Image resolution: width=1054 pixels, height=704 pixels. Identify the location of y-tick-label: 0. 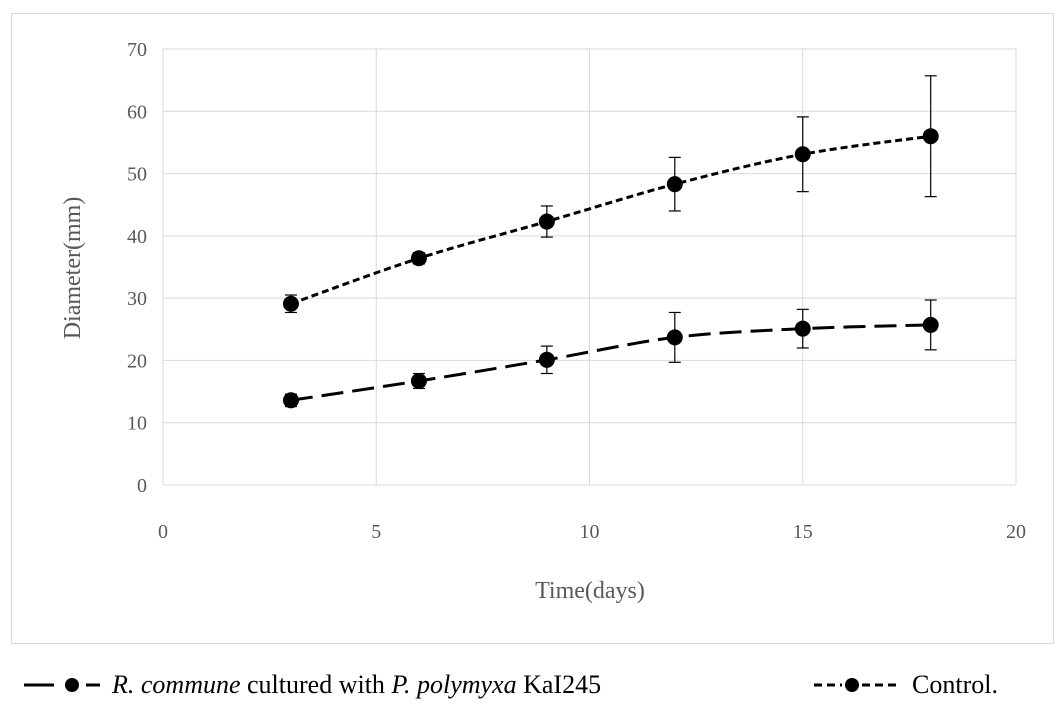
(142, 486).